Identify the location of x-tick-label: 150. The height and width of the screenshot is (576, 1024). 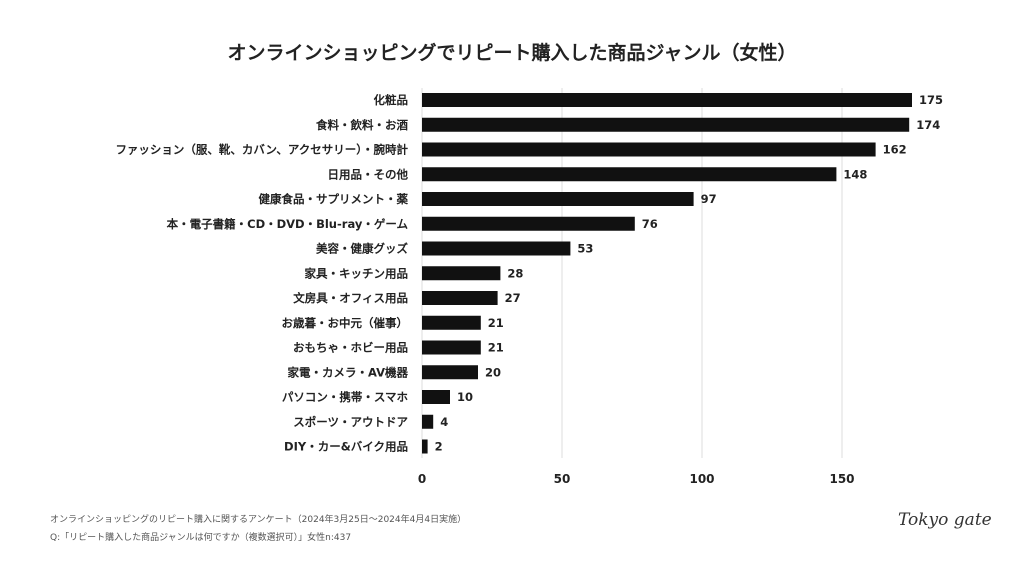
(841, 479).